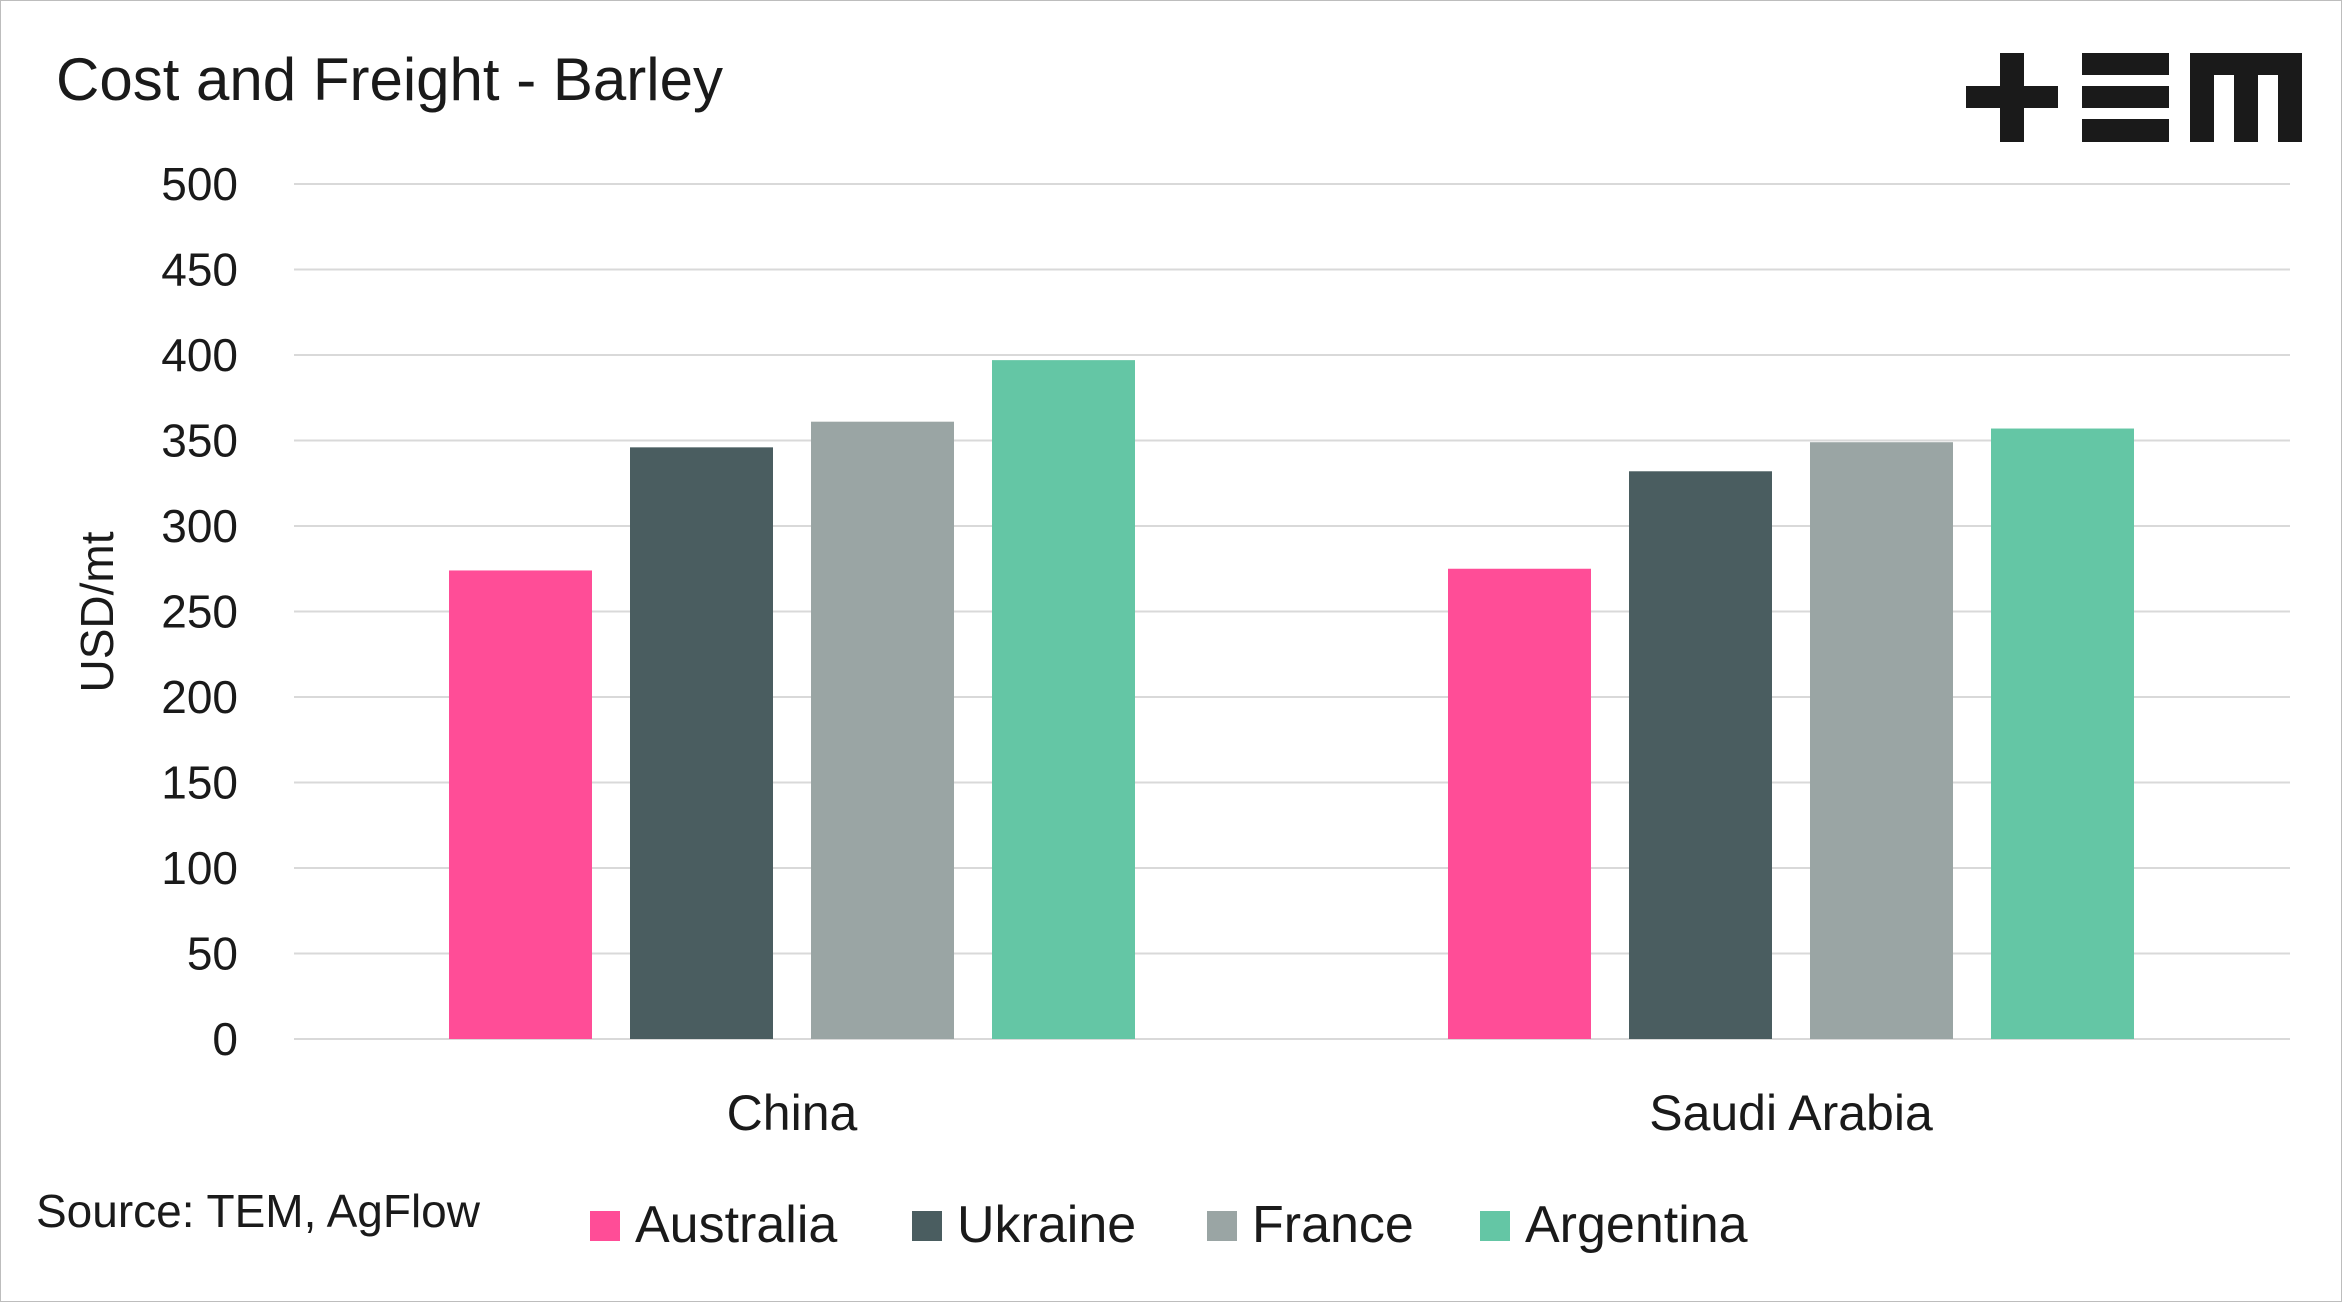  I want to click on bar-argentina-china, so click(1063, 699).